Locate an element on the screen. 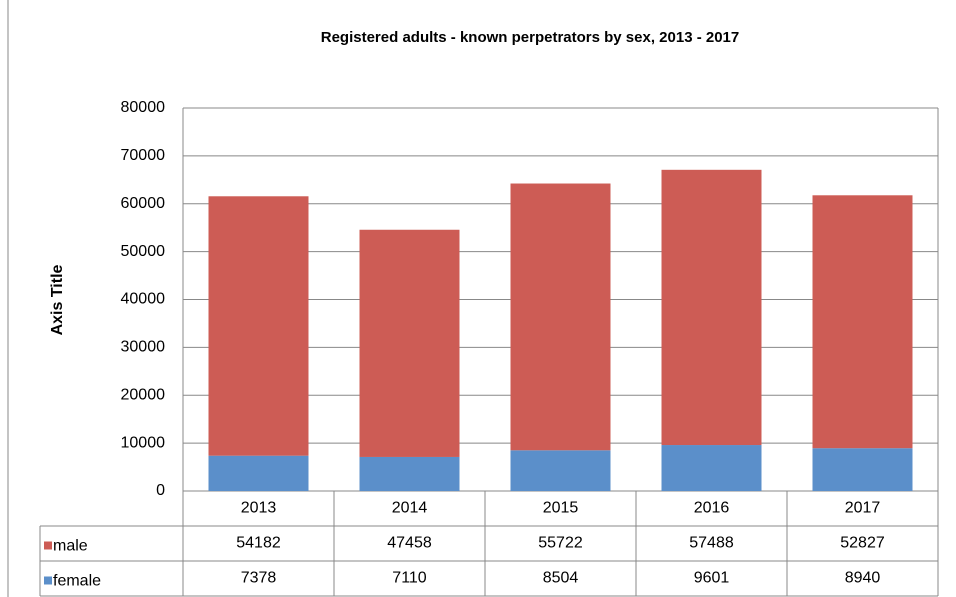  y-tick-label: 60000 is located at coordinates (143, 203).